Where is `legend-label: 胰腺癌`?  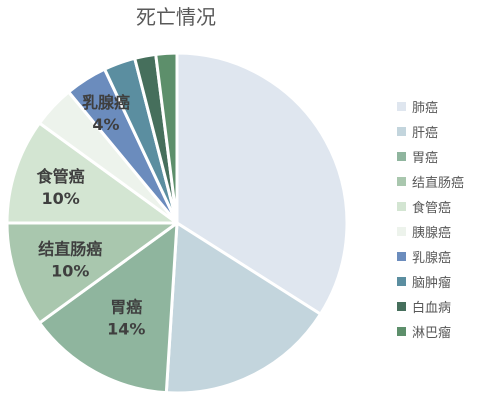
legend-label: 胰腺癌 is located at coordinates (431, 233).